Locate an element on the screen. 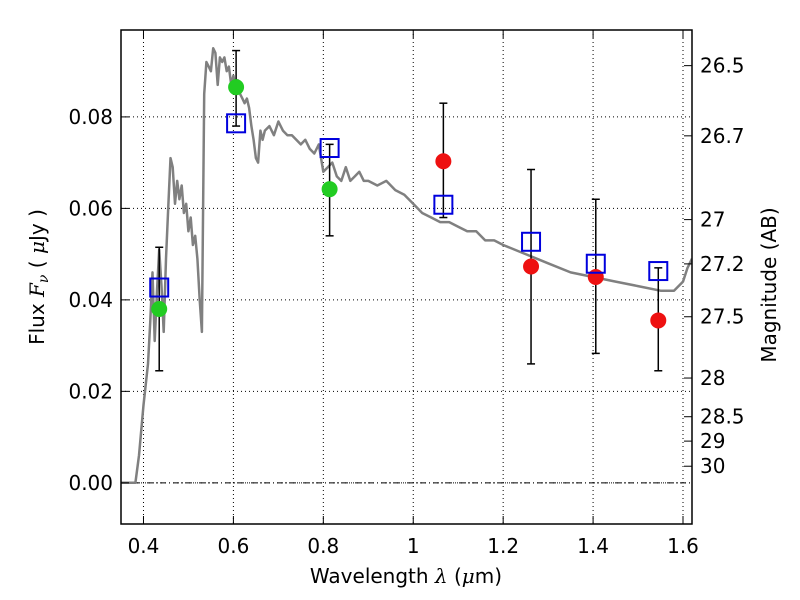  x-tick-label: 0.4 is located at coordinates (144, 546).